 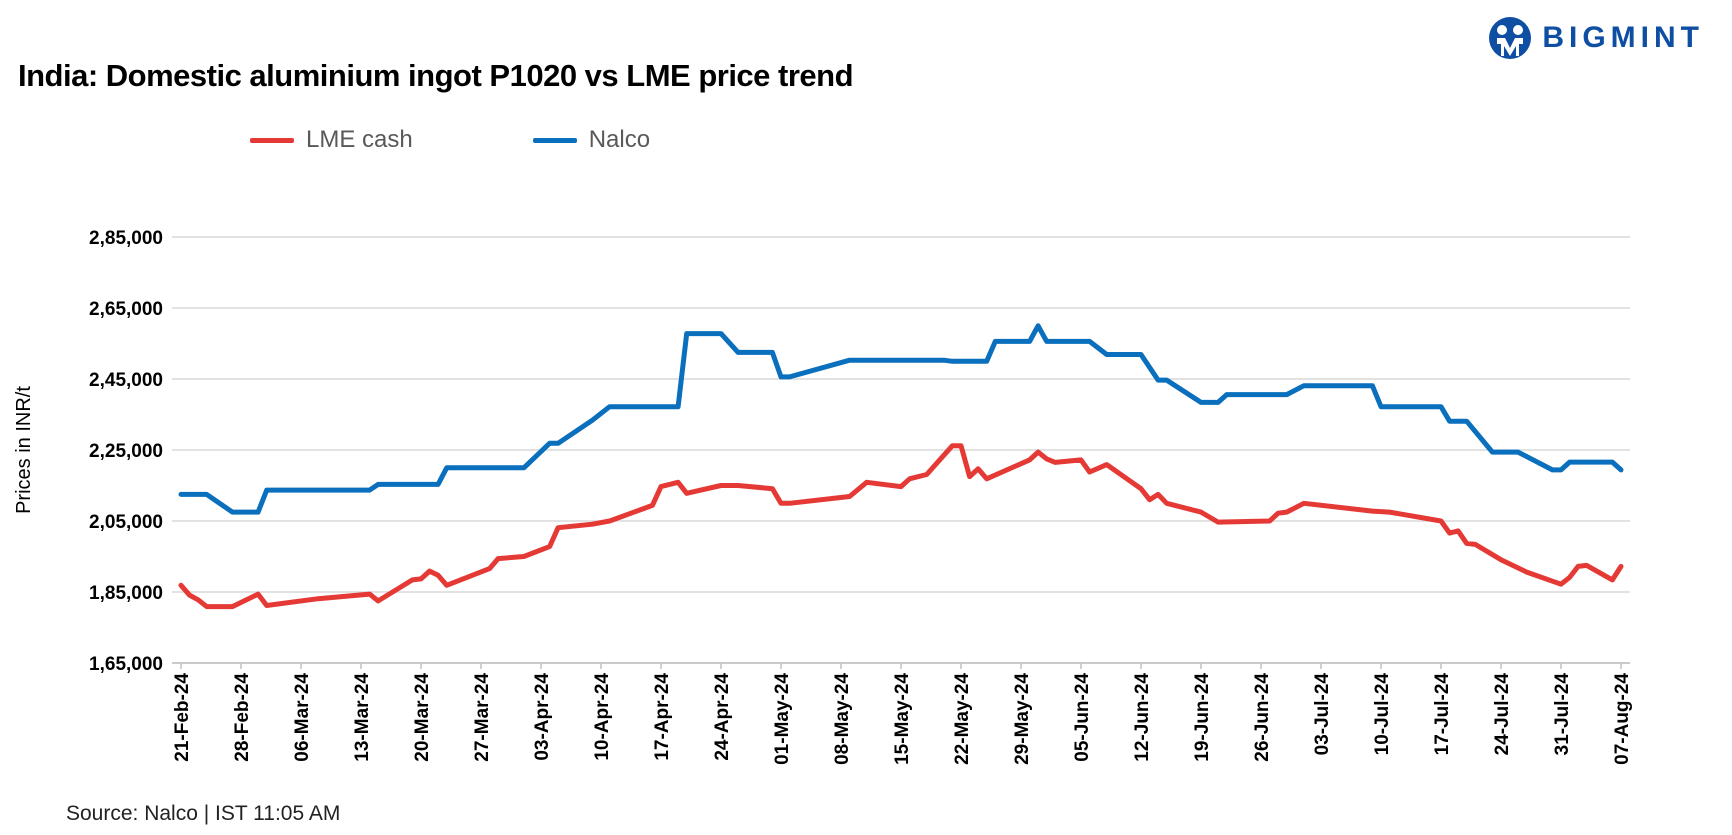 What do you see at coordinates (602, 717) in the screenshot?
I see `x-tick-label: 10-Apr-24` at bounding box center [602, 717].